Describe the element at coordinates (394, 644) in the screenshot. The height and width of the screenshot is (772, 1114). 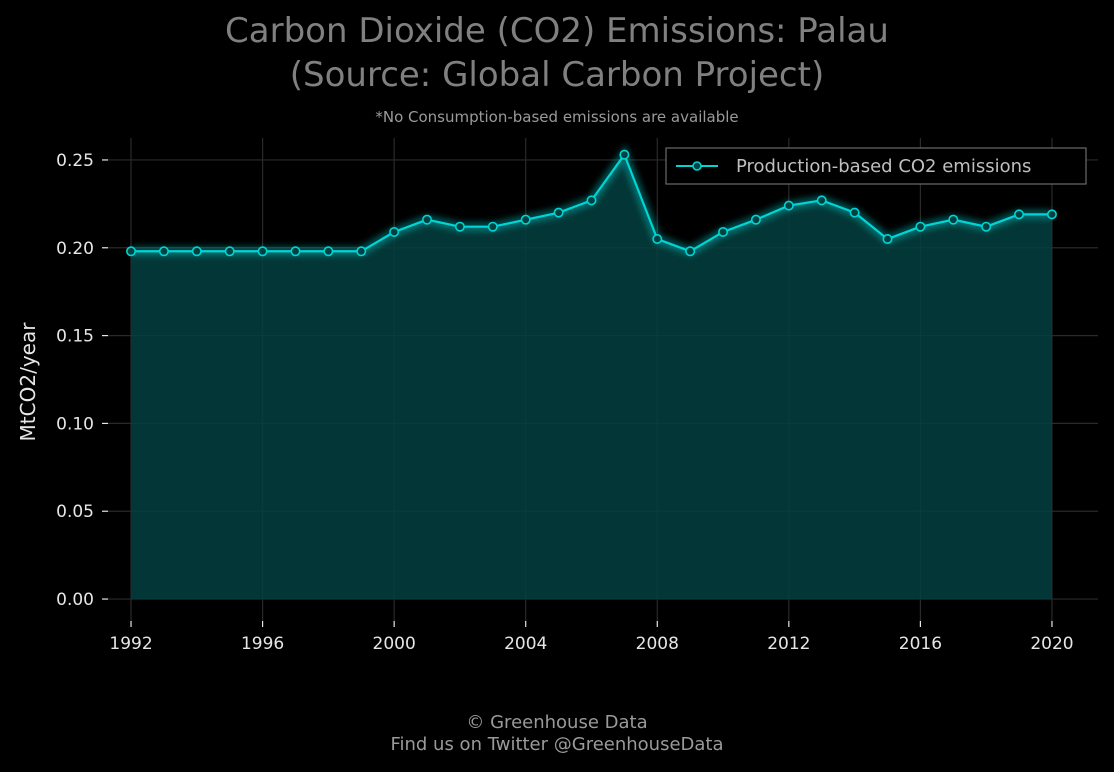
I see `x-tick-label: 2000` at that location.